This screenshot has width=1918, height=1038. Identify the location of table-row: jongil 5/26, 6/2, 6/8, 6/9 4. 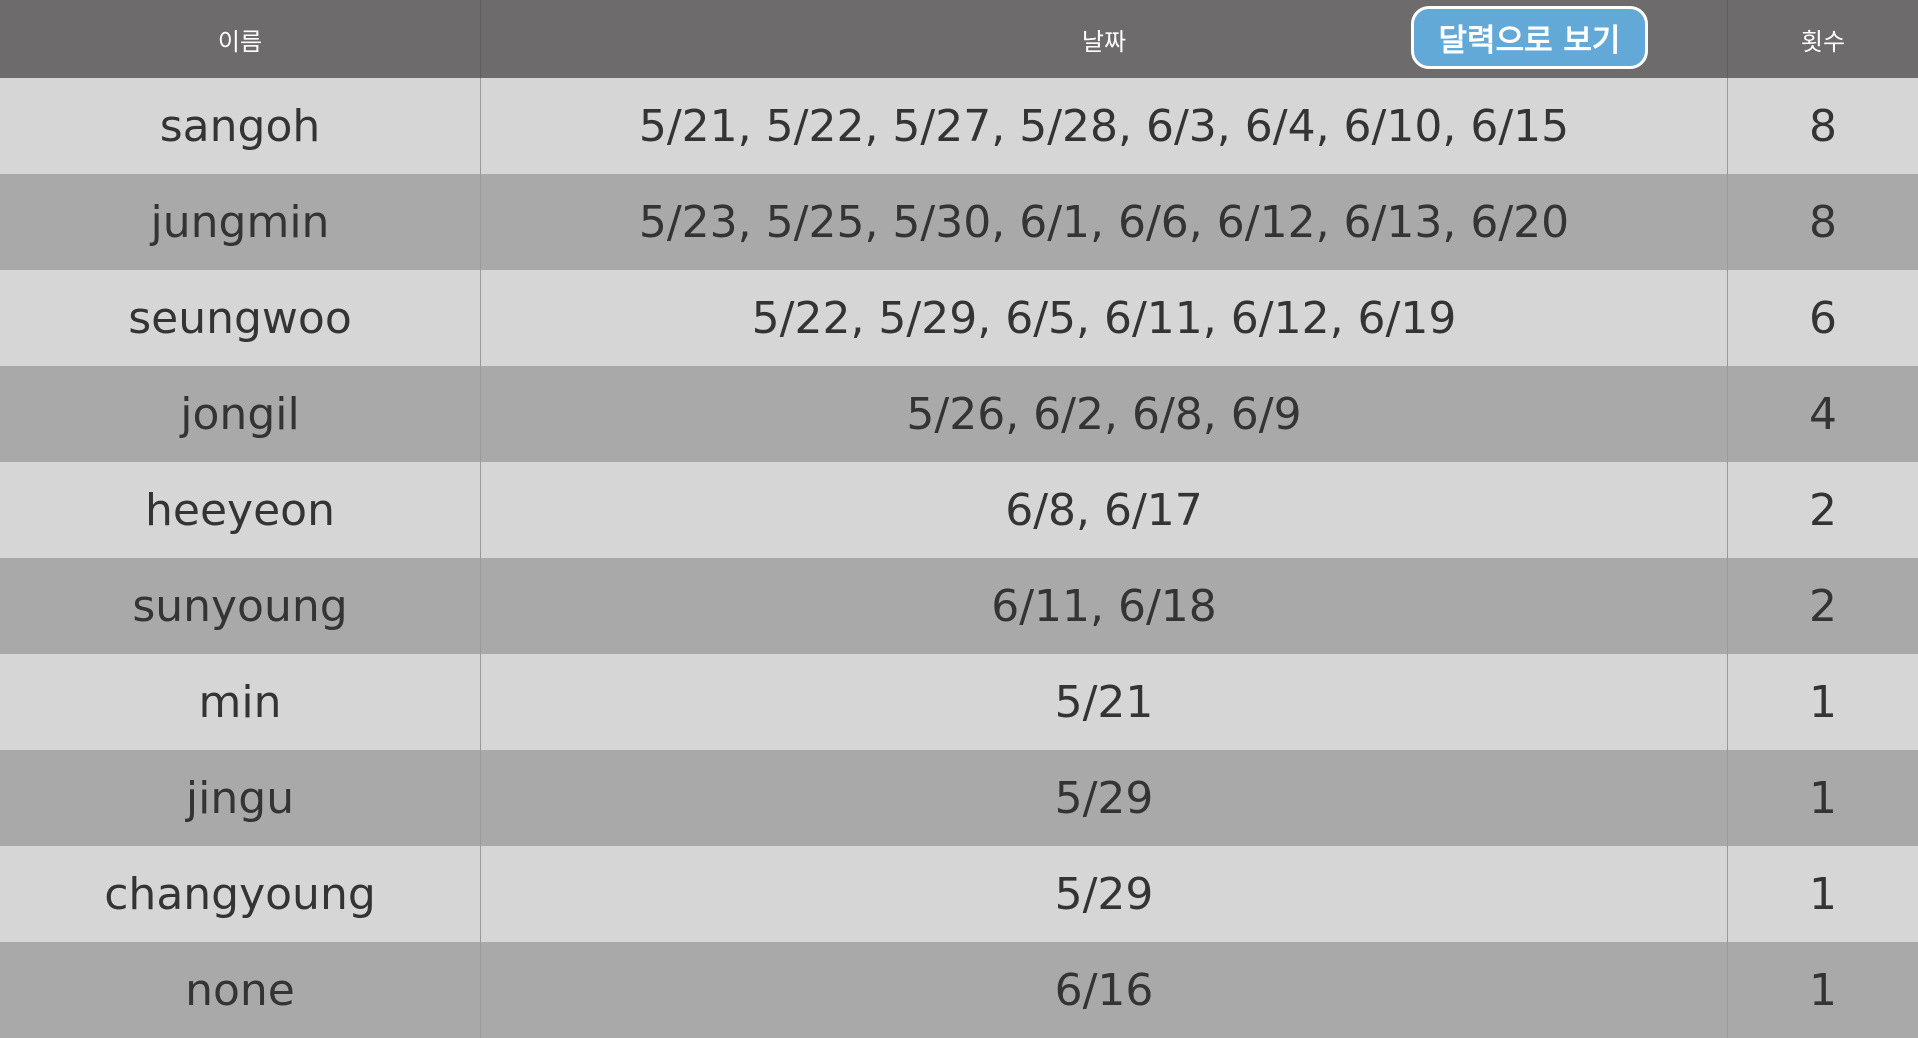
(959, 414).